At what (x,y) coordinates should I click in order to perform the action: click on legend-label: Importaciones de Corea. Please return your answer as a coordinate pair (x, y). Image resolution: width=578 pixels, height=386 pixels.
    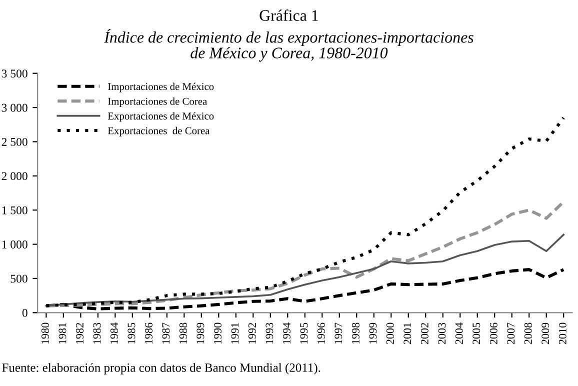
    Looking at the image, I should click on (157, 102).